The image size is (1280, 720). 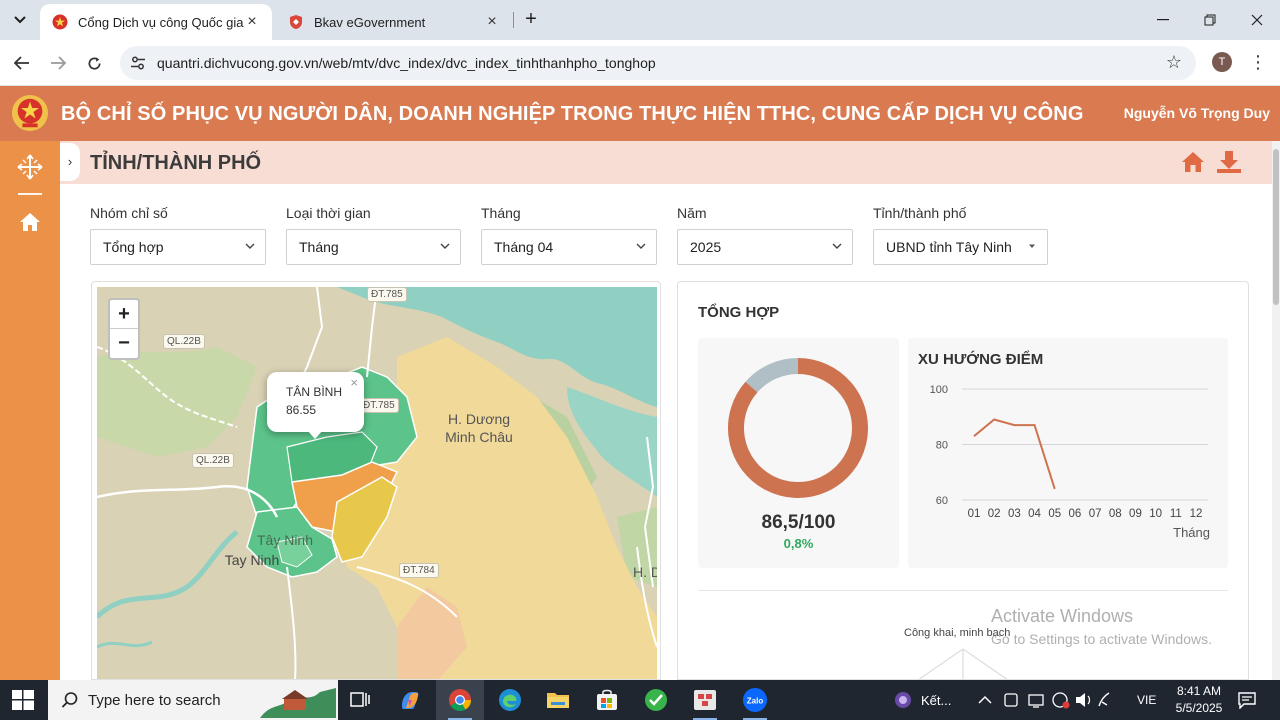 I want to click on select-loai-thoi-gian: Tháng, so click(x=373, y=247).